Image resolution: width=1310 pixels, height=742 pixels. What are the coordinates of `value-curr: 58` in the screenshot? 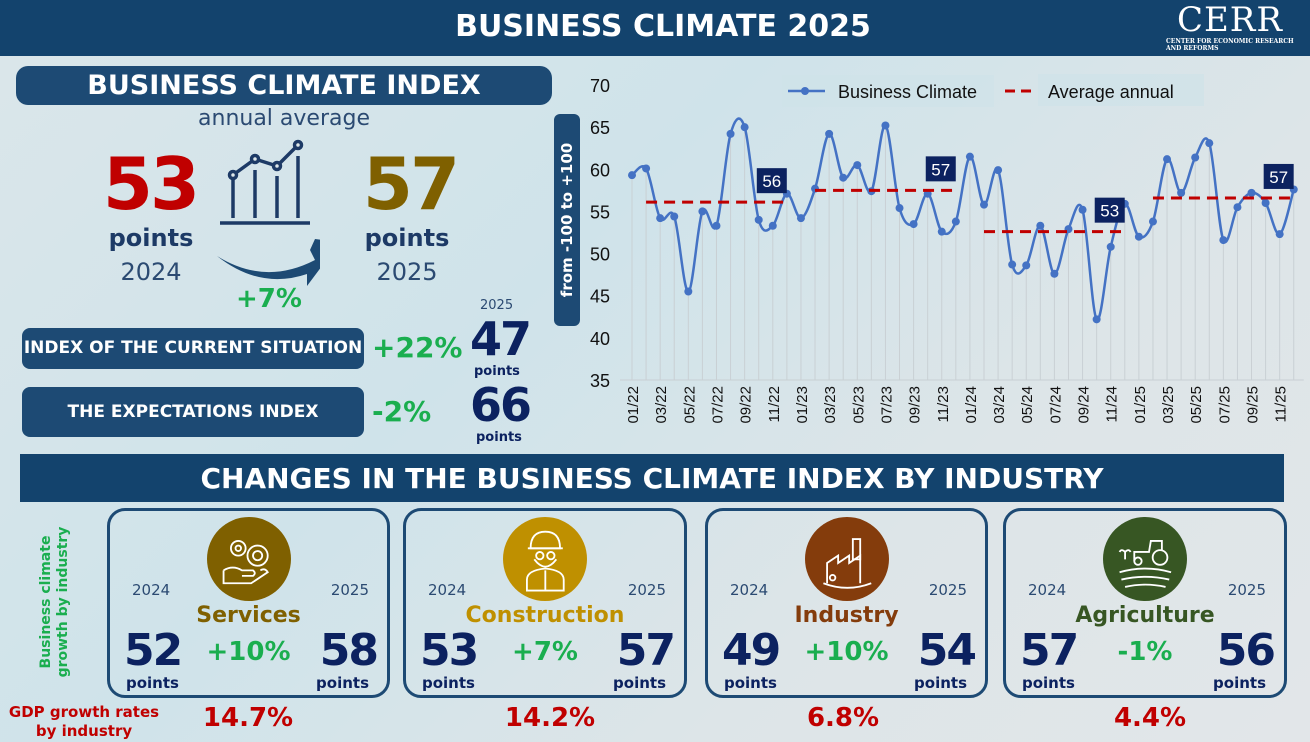 It's located at (349, 650).